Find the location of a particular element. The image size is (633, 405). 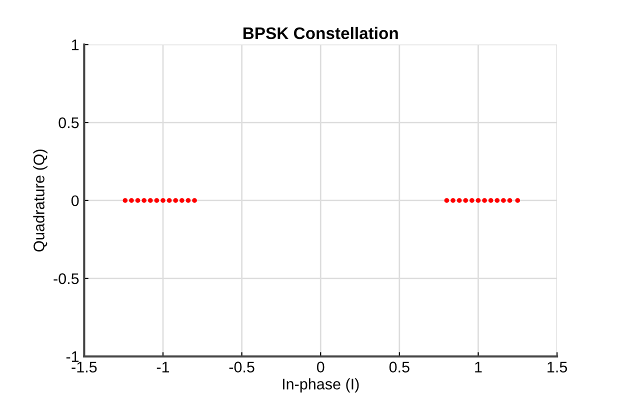

y-tick-label: -1 is located at coordinates (72, 356).